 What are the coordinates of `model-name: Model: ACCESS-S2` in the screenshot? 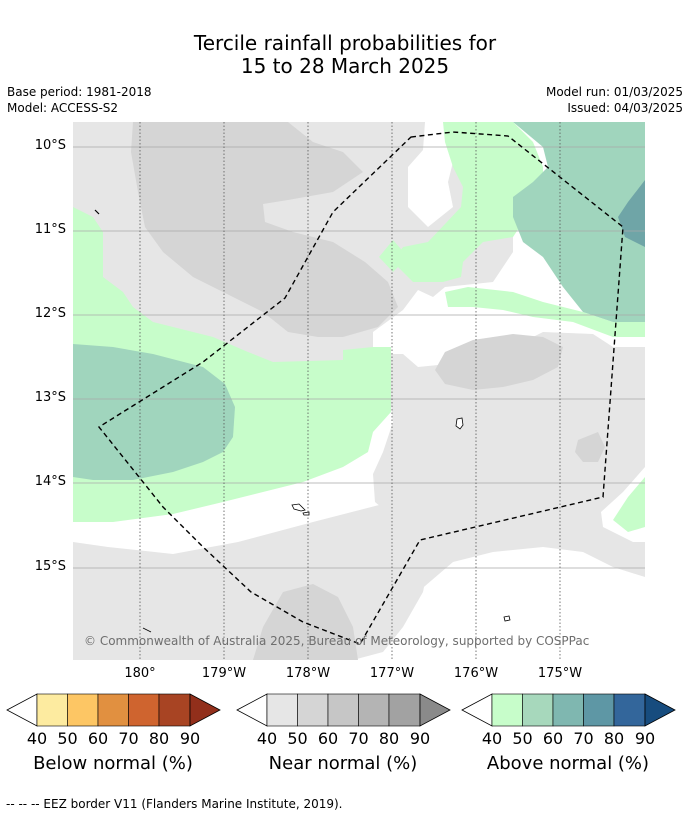 It's located at (63, 108).